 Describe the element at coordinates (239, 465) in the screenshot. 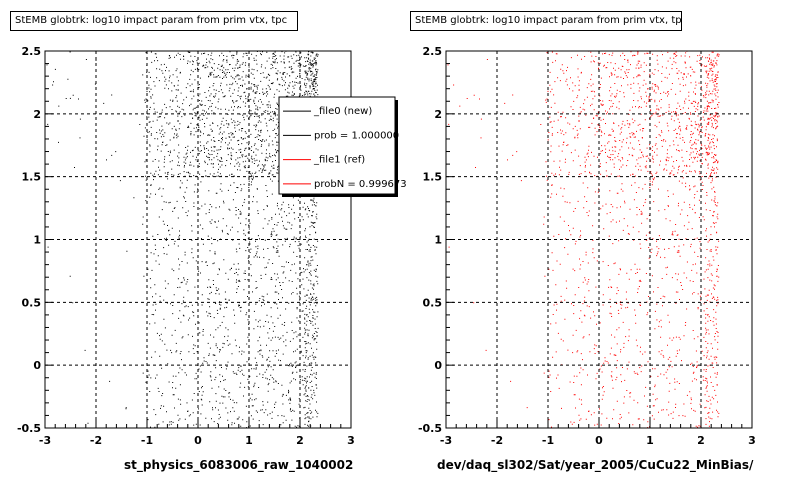

I see `left-x-axis-label: st_physics_6083006_raw_1040002` at that location.